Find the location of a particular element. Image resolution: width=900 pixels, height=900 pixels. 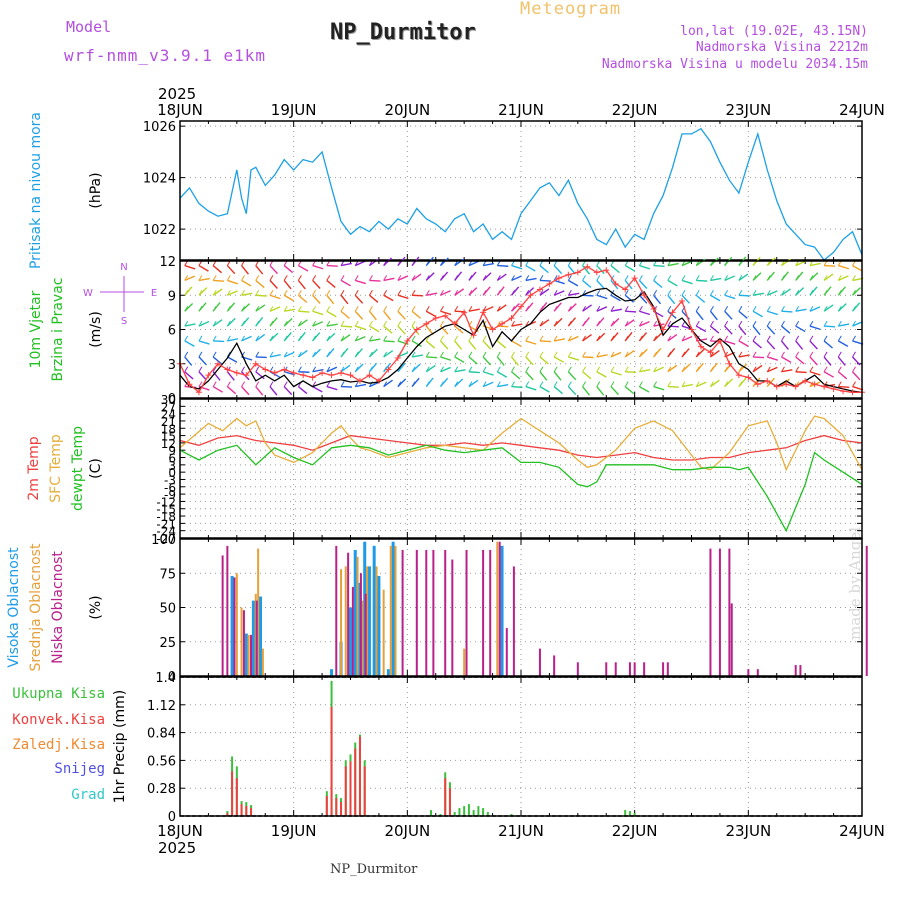

panel-frame is located at coordinates (521, 190).